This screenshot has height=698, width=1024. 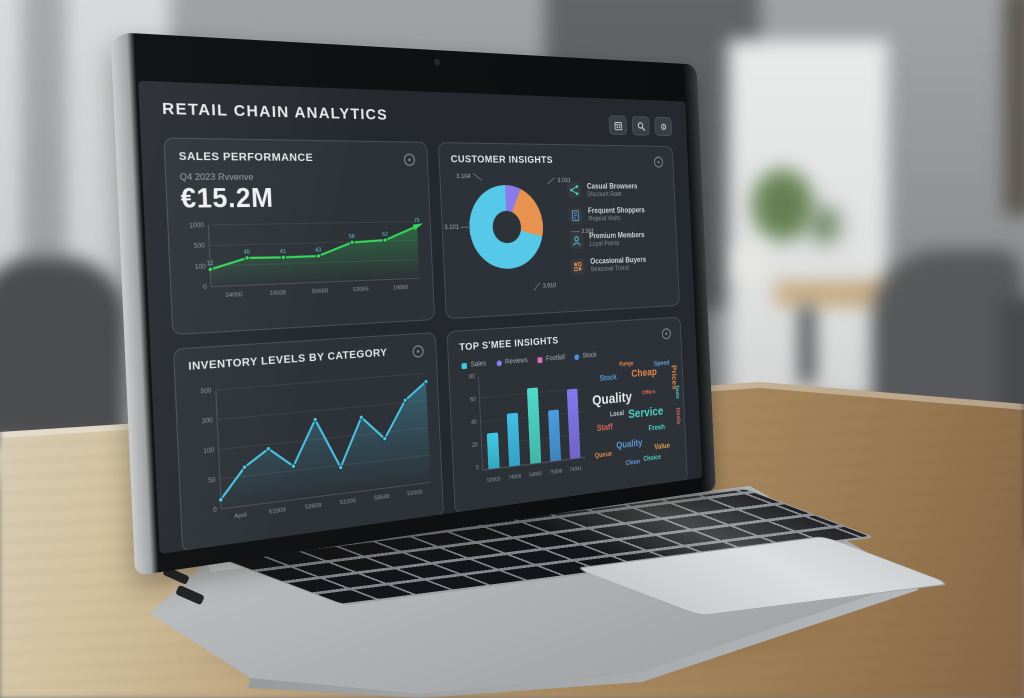 What do you see at coordinates (525, 426) in the screenshot?
I see `bar-chart: 80 60 40 20 0 52003 74995 54905 75898 74941` at bounding box center [525, 426].